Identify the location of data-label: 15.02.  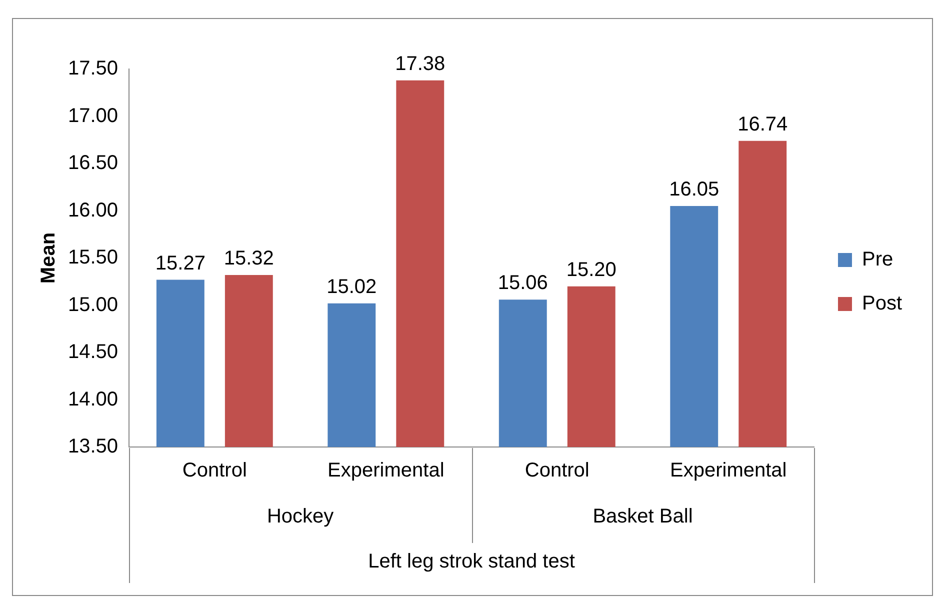
(351, 287).